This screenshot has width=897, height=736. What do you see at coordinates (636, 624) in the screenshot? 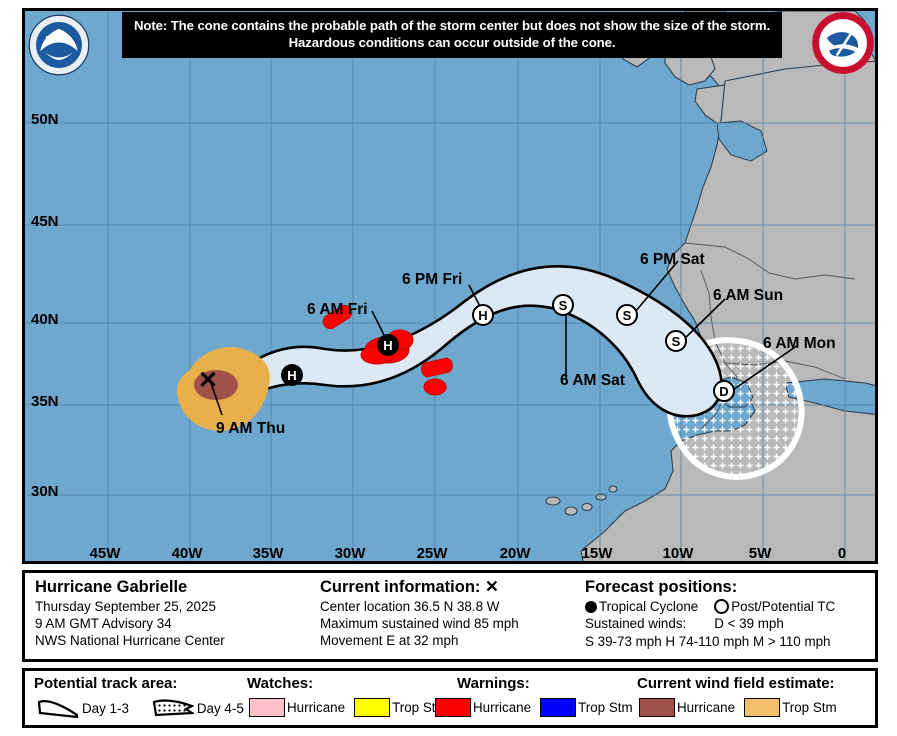
I see `sustained-winds-label: Sustained winds:` at bounding box center [636, 624].